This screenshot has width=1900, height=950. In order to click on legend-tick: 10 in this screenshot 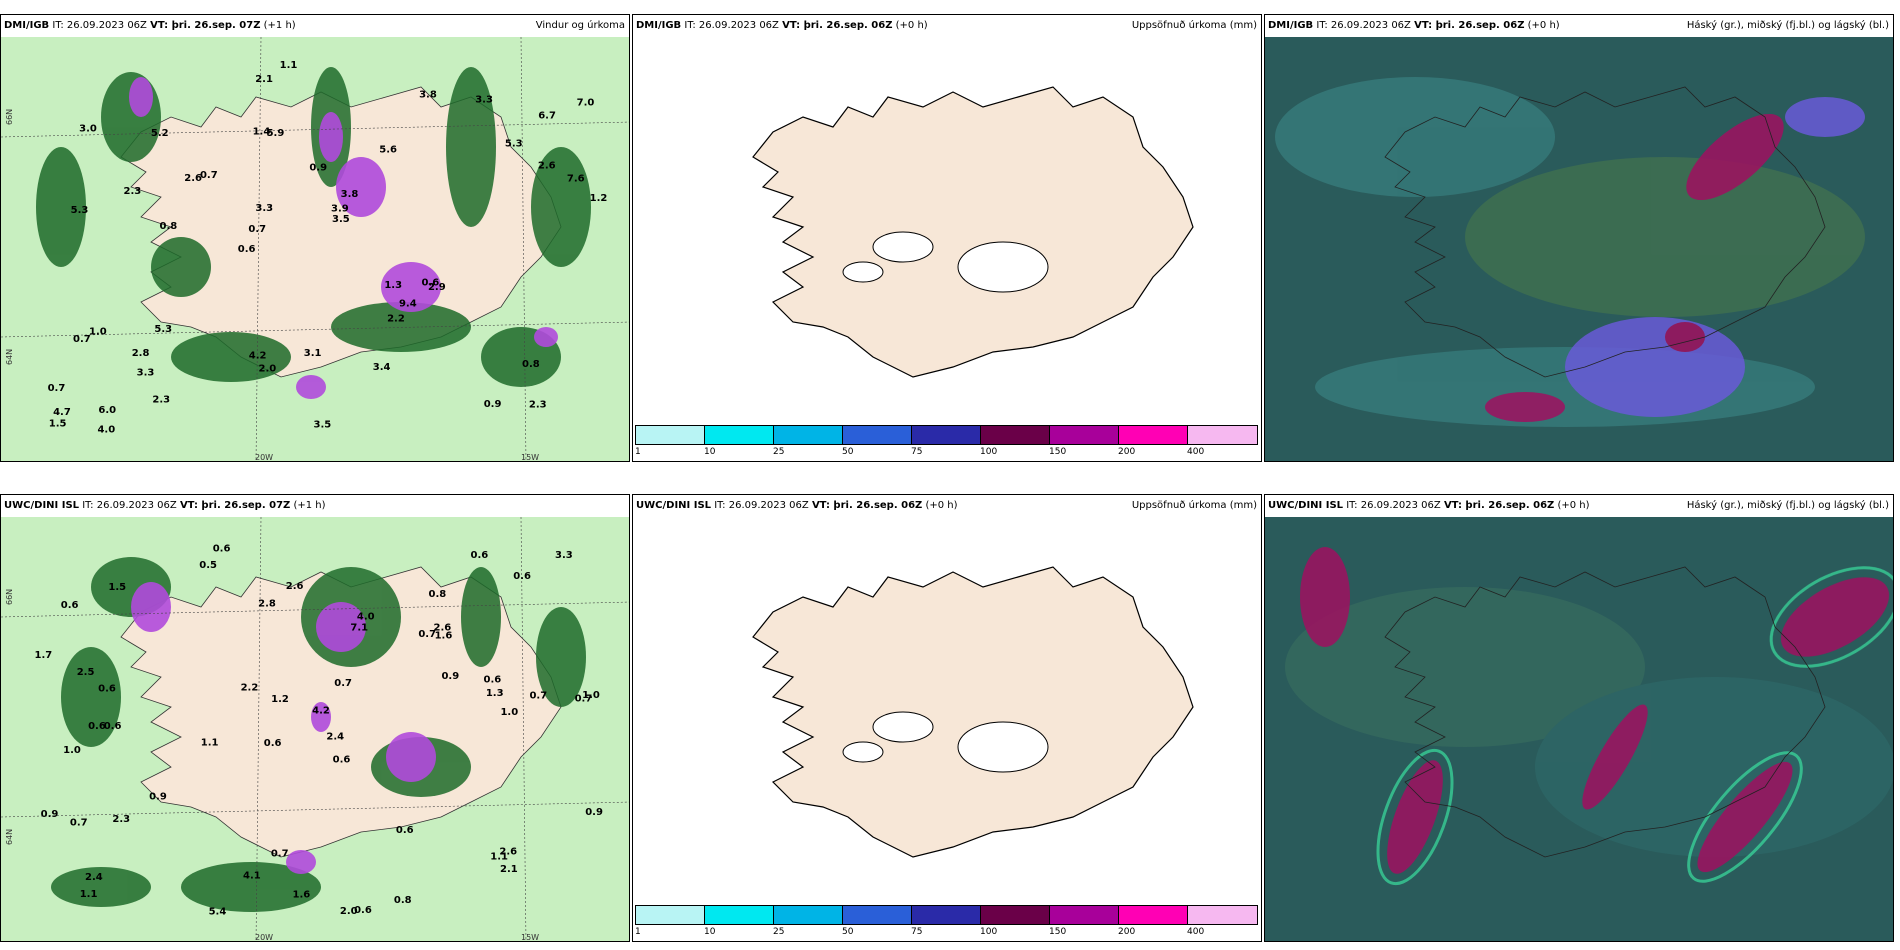, I will do `click(710, 452)`.